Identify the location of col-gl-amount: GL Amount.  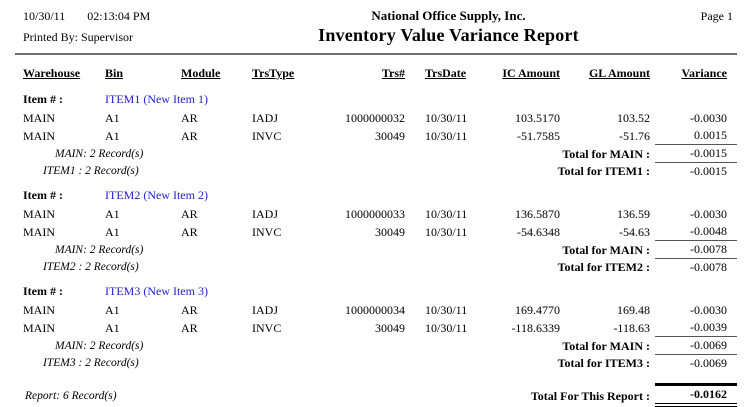
(619, 73).